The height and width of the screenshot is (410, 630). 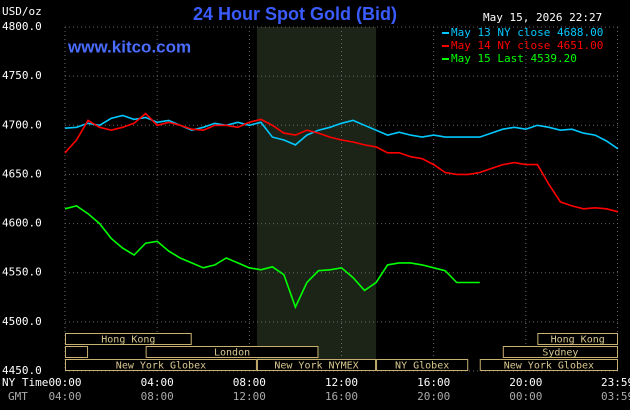 What do you see at coordinates (22, 370) in the screenshot?
I see `y-tick-label: 4450.0` at bounding box center [22, 370].